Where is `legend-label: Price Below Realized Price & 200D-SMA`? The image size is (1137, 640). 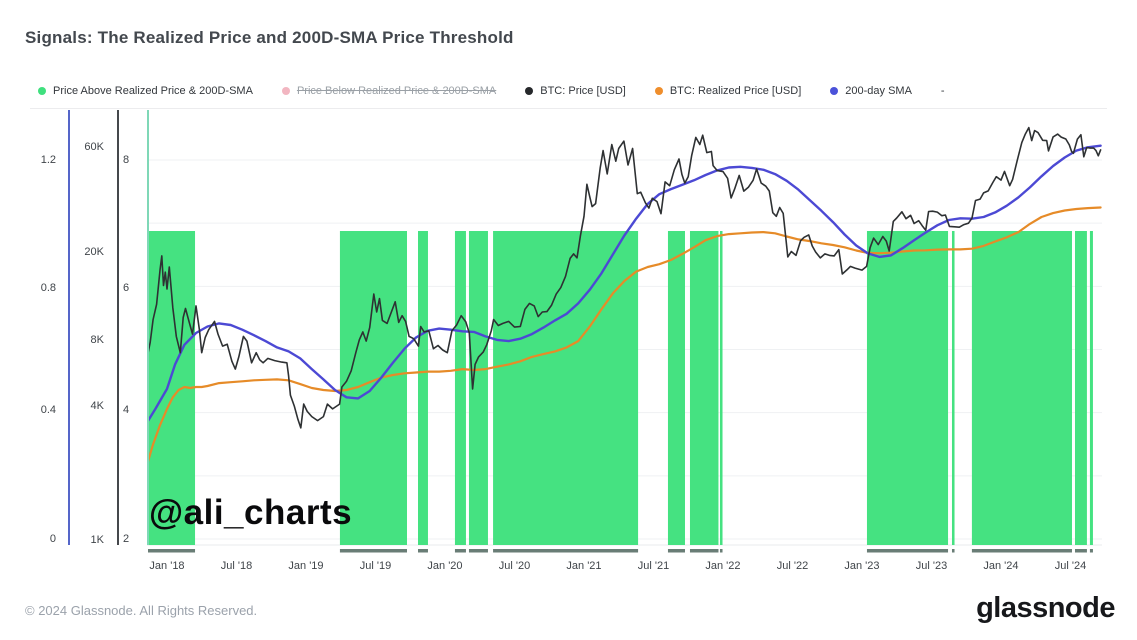
legend-label: Price Below Realized Price & 200D-SMA is located at coordinates (396, 91).